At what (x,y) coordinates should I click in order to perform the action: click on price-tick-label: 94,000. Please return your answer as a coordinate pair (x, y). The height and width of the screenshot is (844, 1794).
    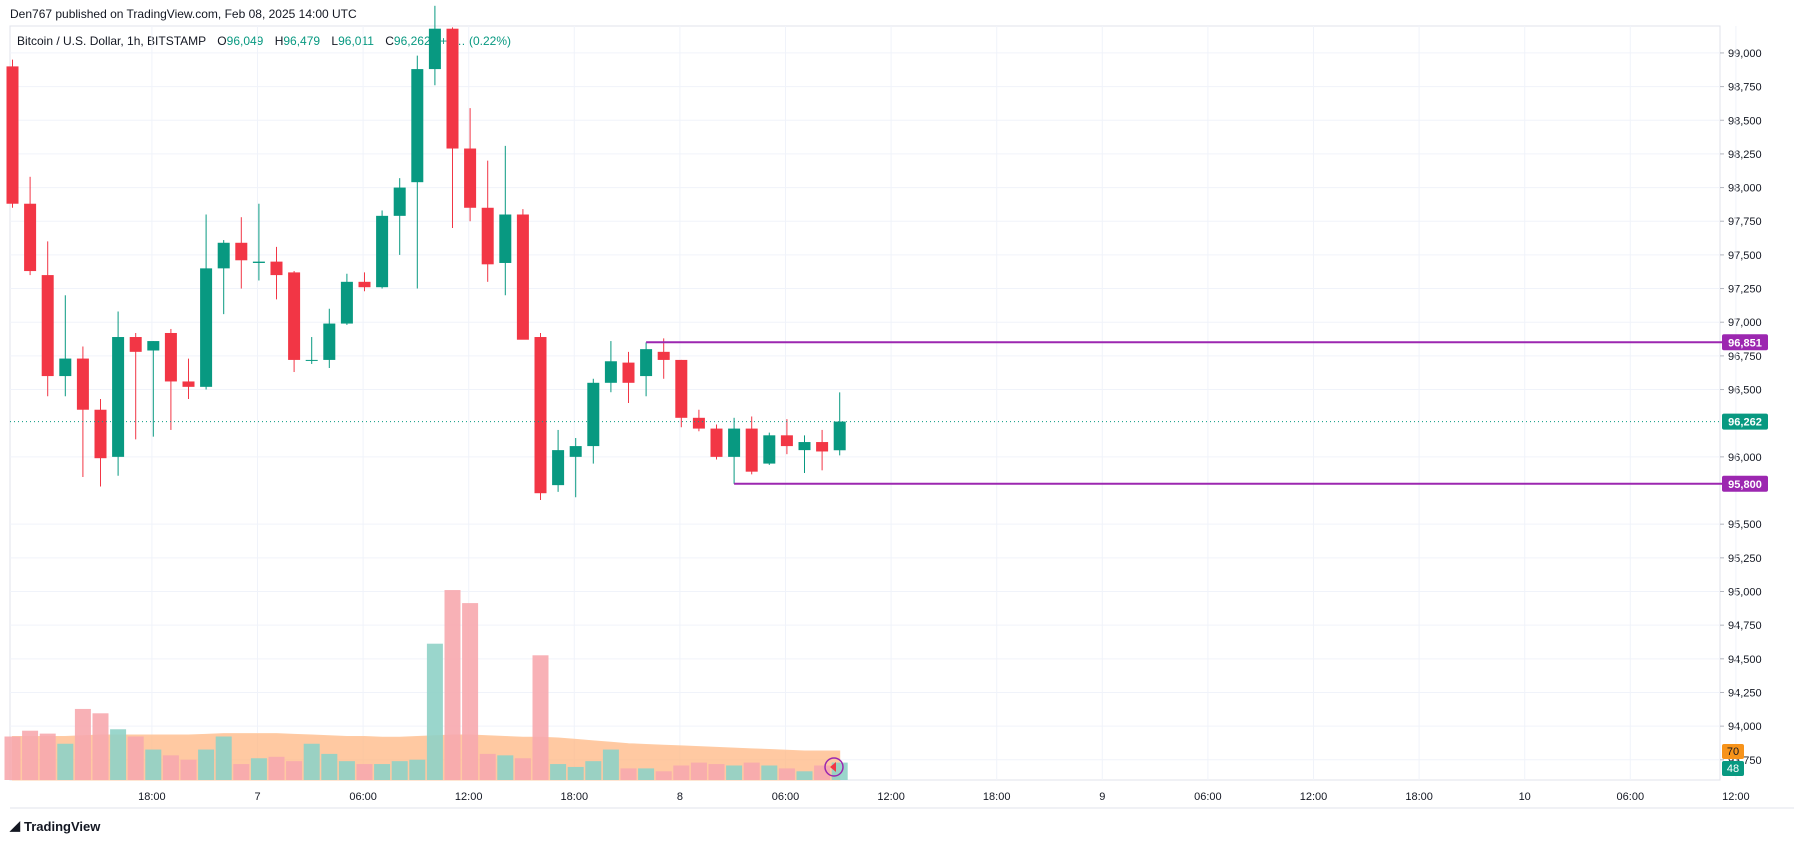
    Looking at the image, I should click on (1745, 727).